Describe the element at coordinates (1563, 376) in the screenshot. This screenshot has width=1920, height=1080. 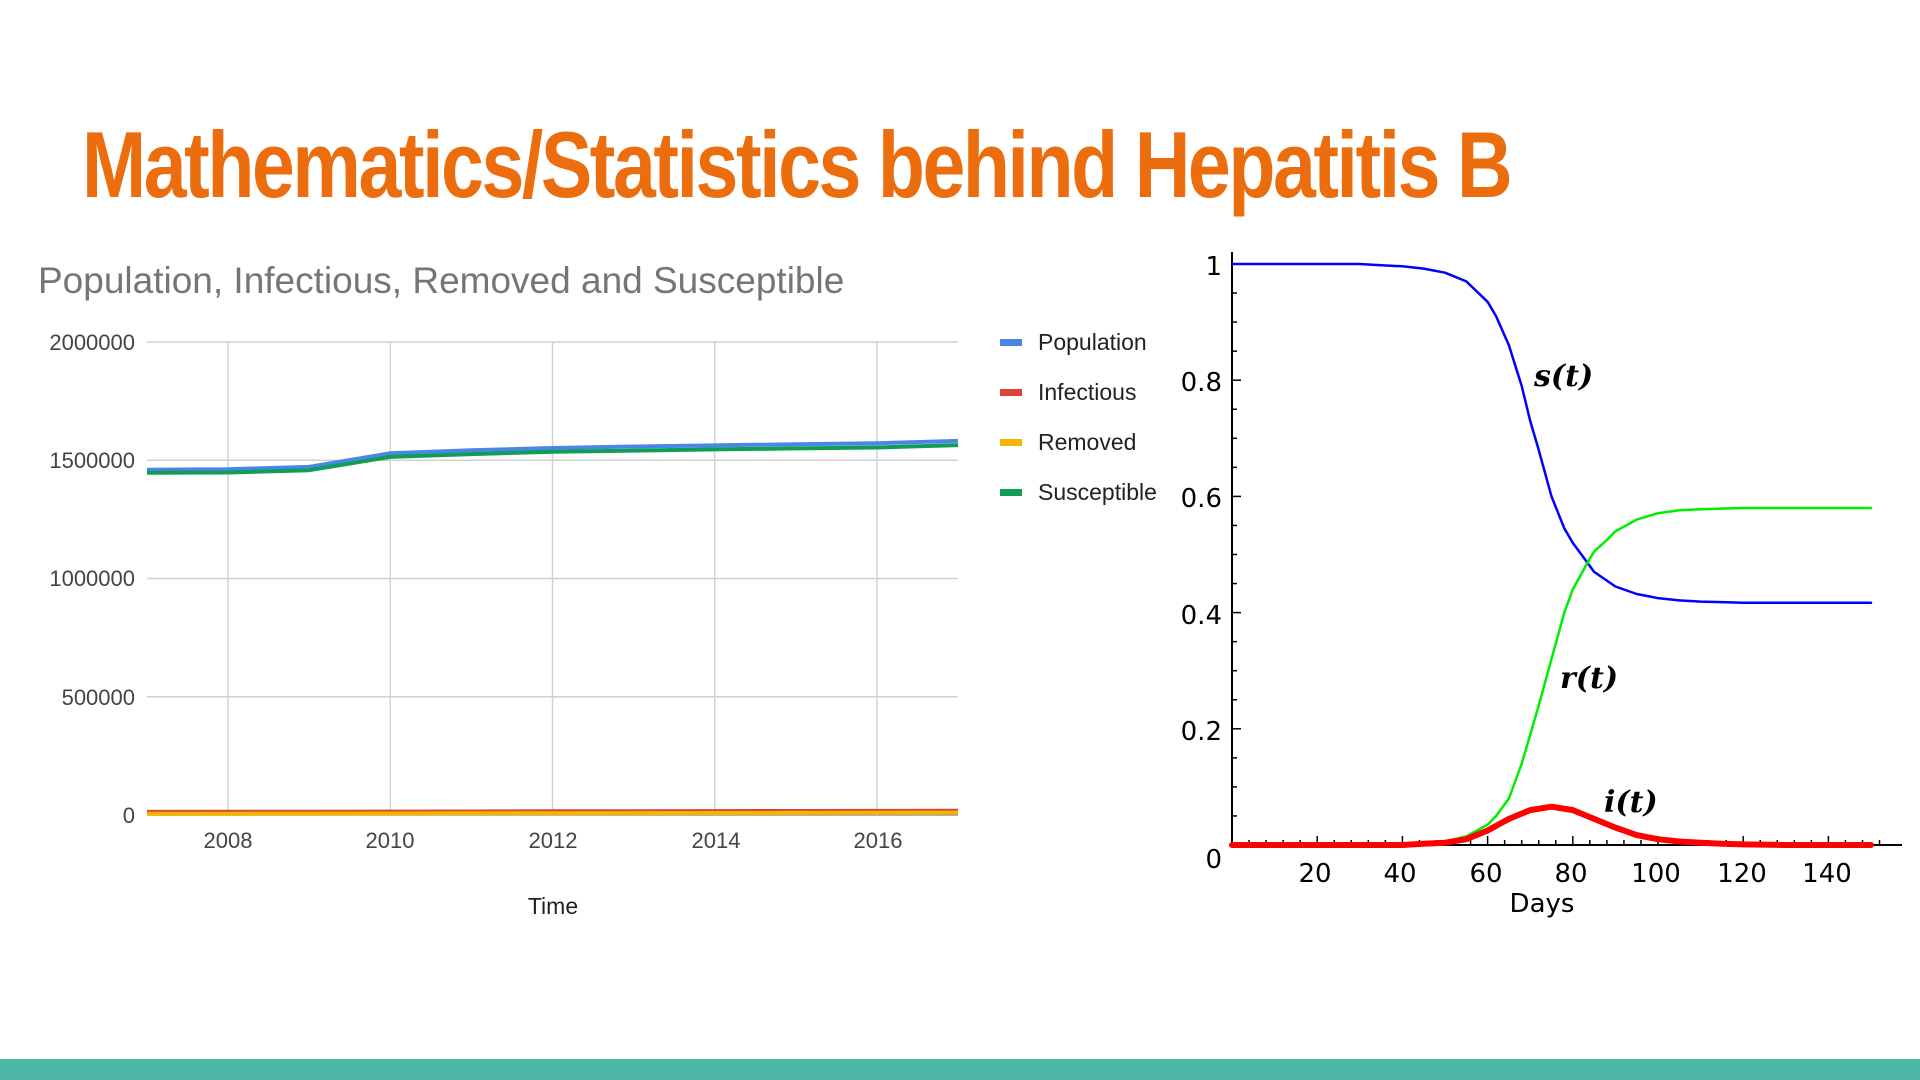
I see `curve-label-s: s(t)` at that location.